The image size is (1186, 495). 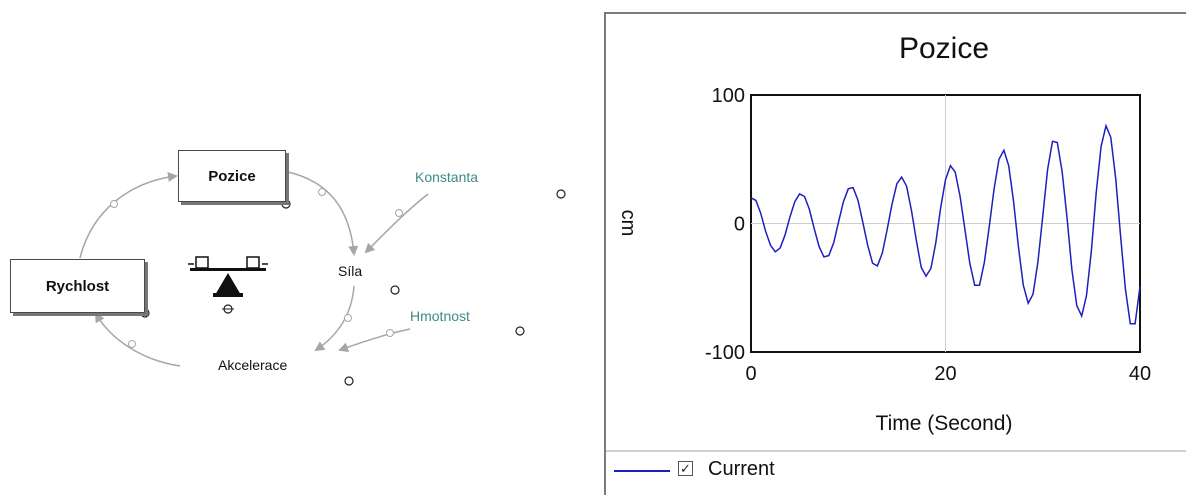 What do you see at coordinates (520, 331) in the screenshot?
I see `hmotnost-handle` at bounding box center [520, 331].